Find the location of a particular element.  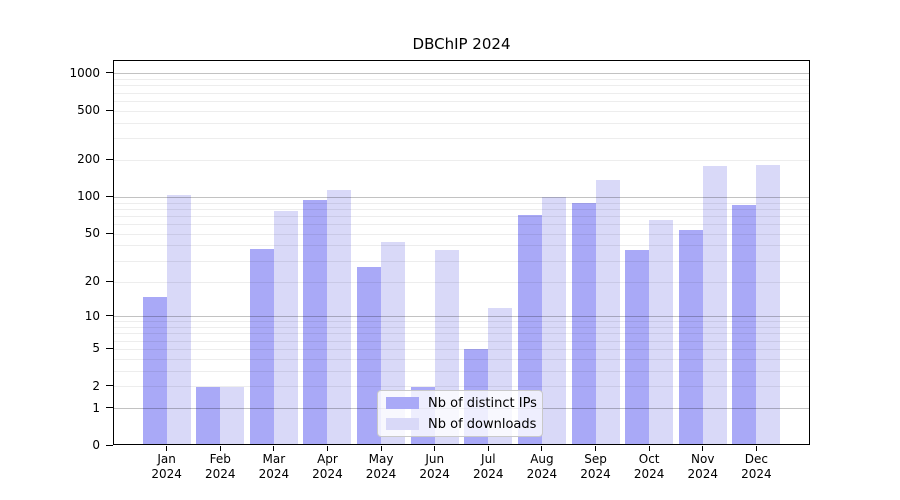

y-tick-label-10: 10 is located at coordinates (92, 315).